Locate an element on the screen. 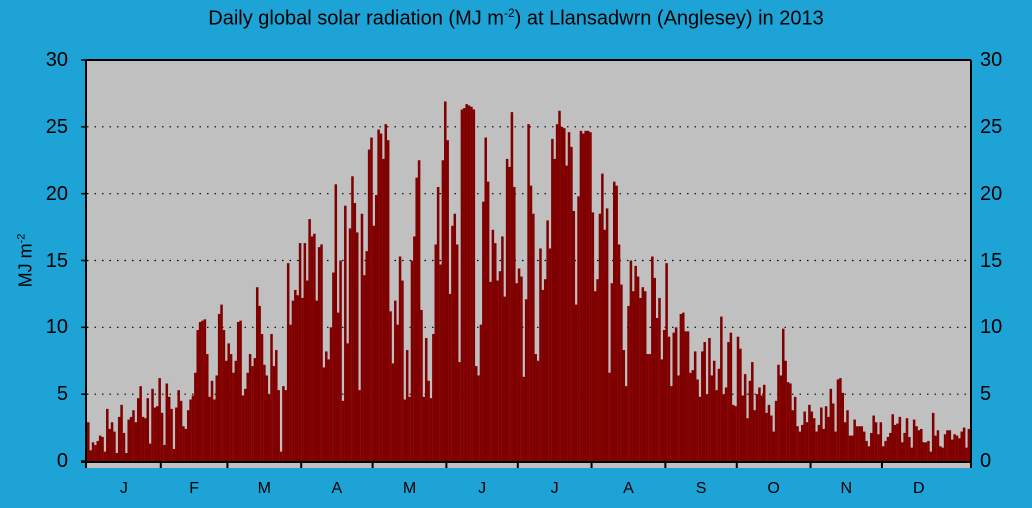  month-label: M is located at coordinates (409, 488).